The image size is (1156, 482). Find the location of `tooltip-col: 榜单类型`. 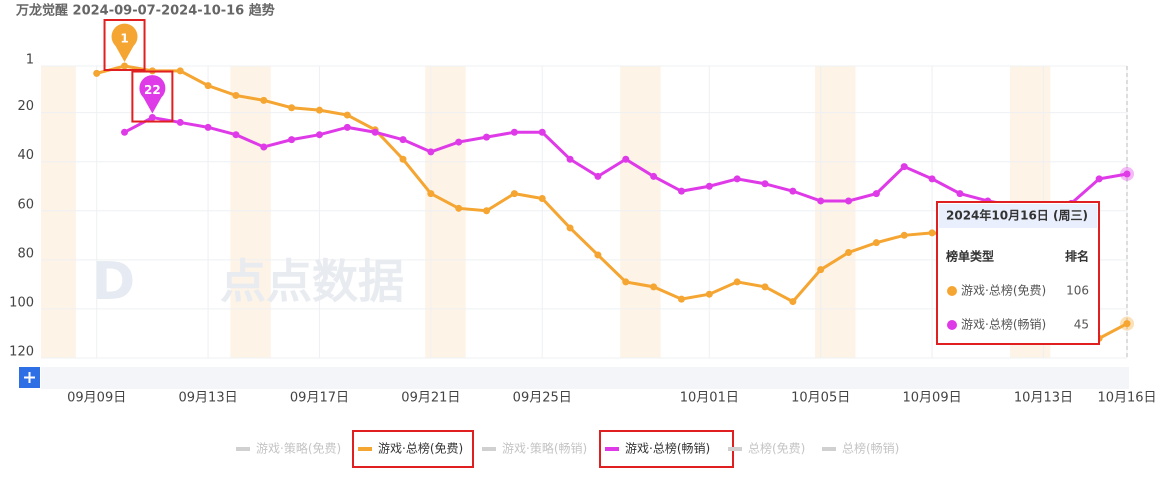

tooltip-col: 榜单类型 is located at coordinates (970, 256).